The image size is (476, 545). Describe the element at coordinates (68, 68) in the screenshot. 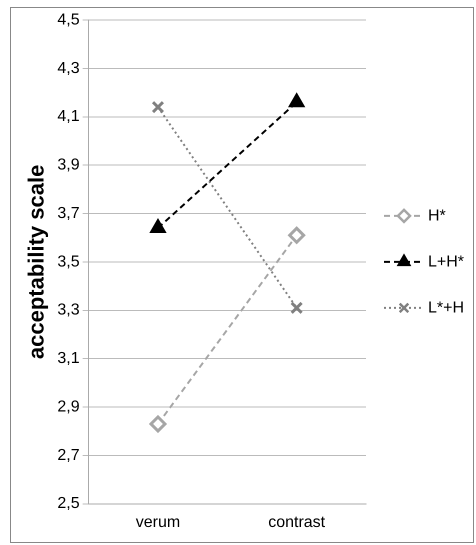

I see `y-tick-label: 4,3` at that location.